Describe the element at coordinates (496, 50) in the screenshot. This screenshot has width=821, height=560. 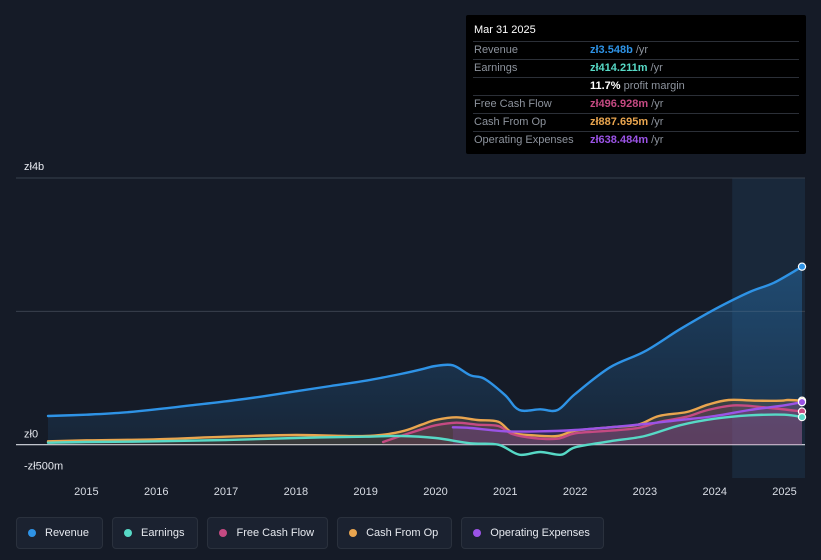
I see `tooltip-label: Revenue` at that location.